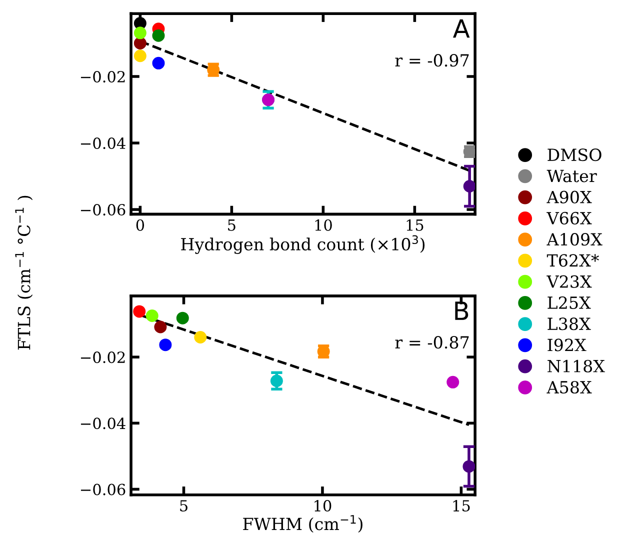 The height and width of the screenshot is (545, 621). Describe the element at coordinates (567, 345) in the screenshot. I see `legend-label: I92X` at that location.